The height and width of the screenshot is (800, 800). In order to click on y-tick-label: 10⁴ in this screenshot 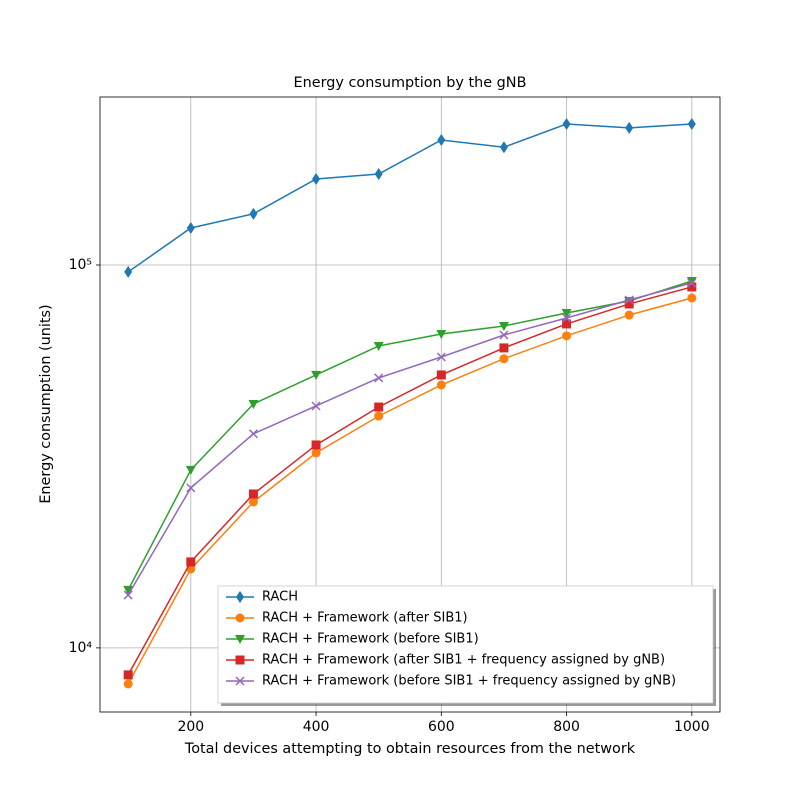, I will do `click(81, 648)`.